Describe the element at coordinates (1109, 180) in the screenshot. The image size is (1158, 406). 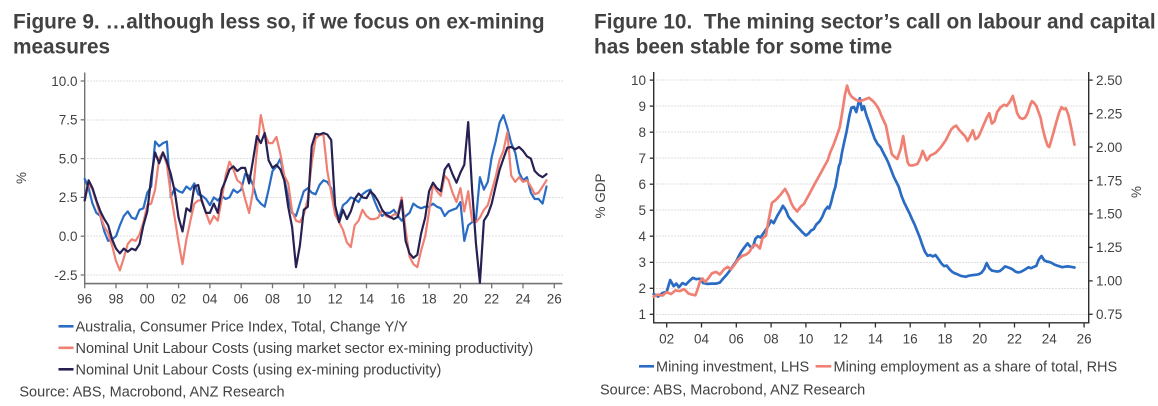
I see `svg-text: 1.75` at that location.